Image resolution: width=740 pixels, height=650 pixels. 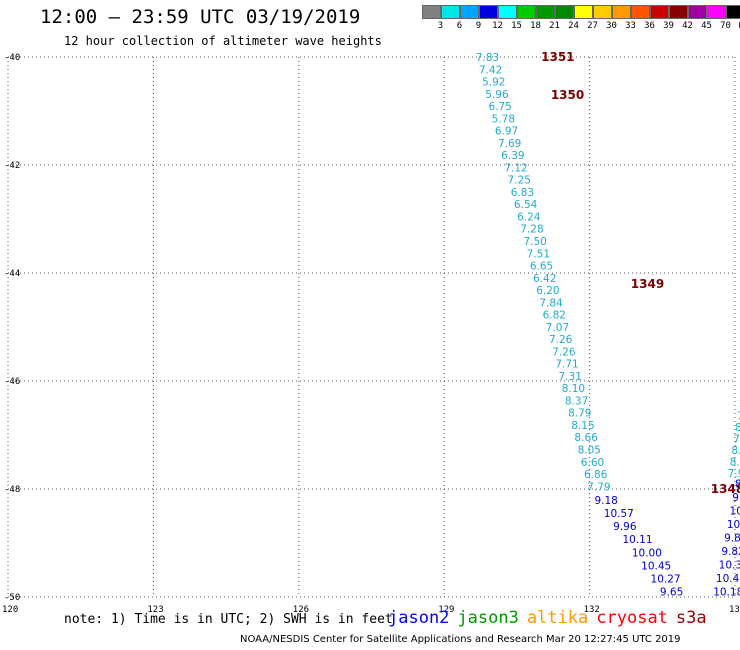 I want to click on swh-value-label: 6.75, so click(x=499, y=107).